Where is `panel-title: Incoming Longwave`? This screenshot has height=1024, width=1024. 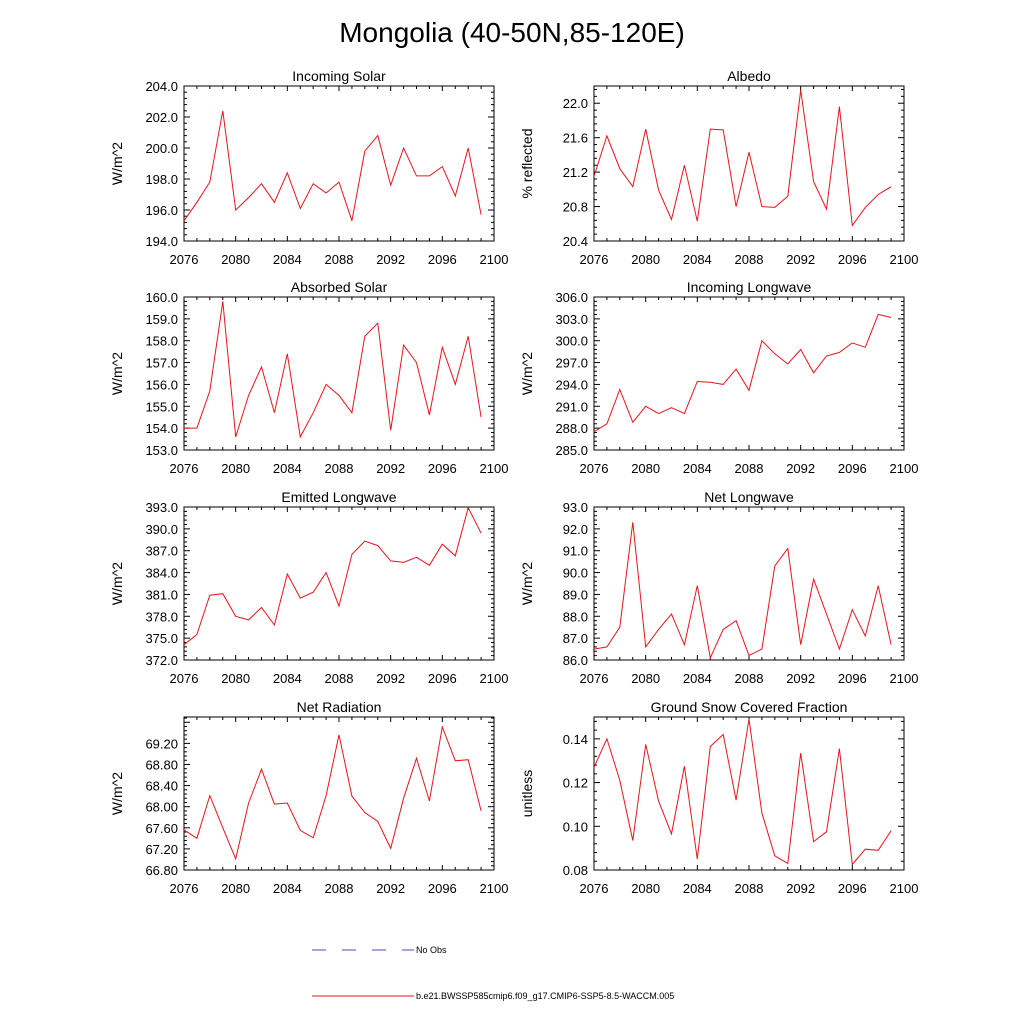 panel-title: Incoming Longwave is located at coordinates (749, 287).